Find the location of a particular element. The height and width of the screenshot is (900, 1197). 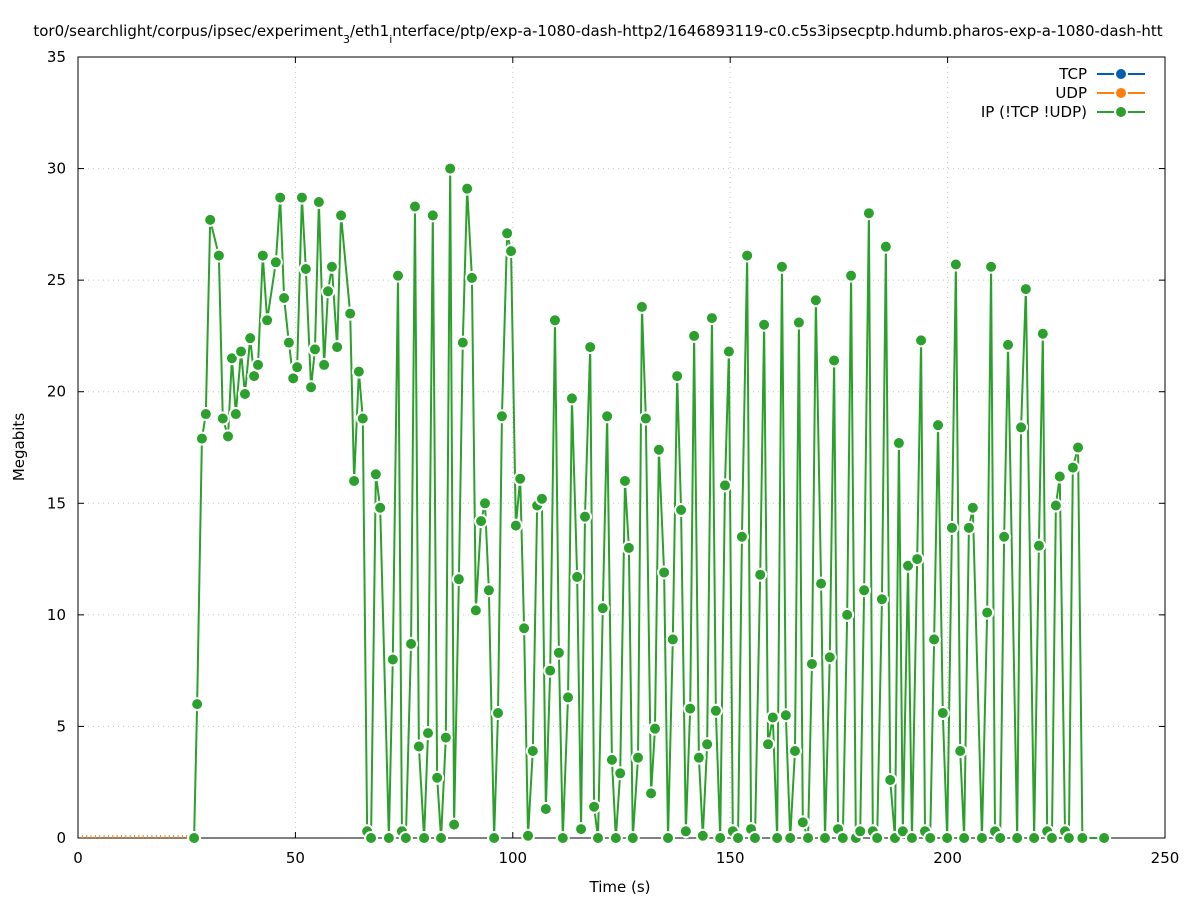

y-tick-label: 0 is located at coordinates (61, 838).